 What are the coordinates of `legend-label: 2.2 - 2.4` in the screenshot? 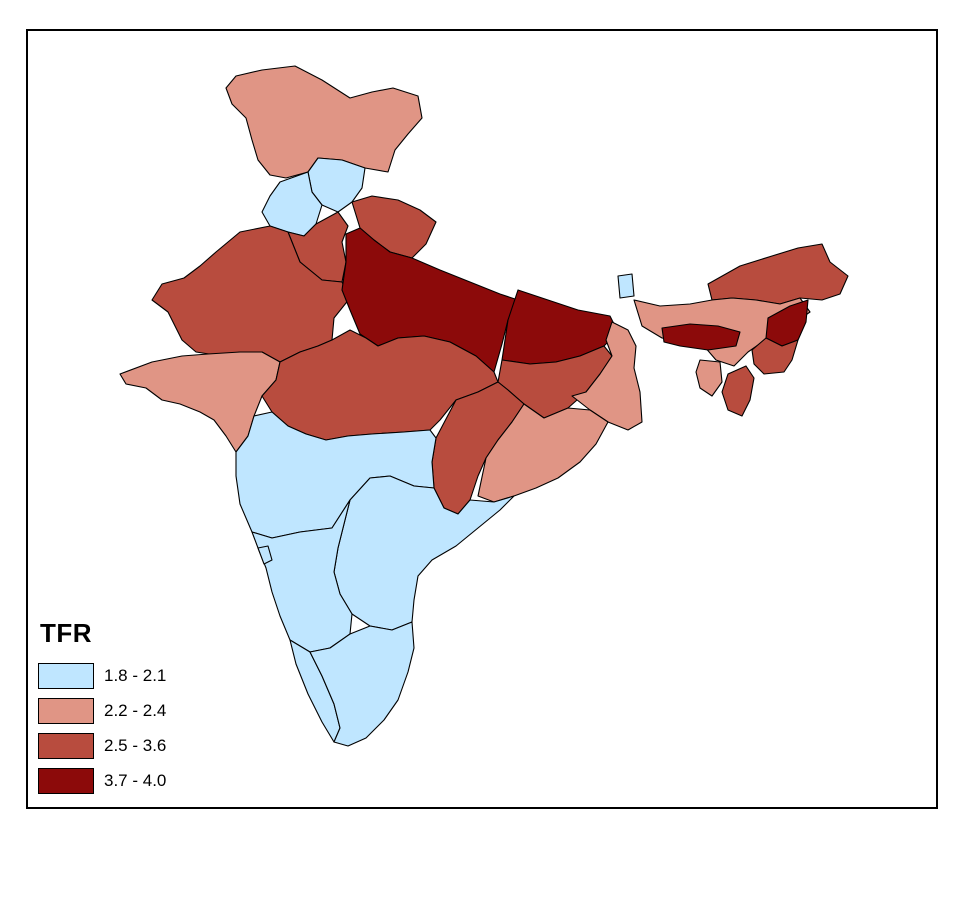 It's located at (135, 710).